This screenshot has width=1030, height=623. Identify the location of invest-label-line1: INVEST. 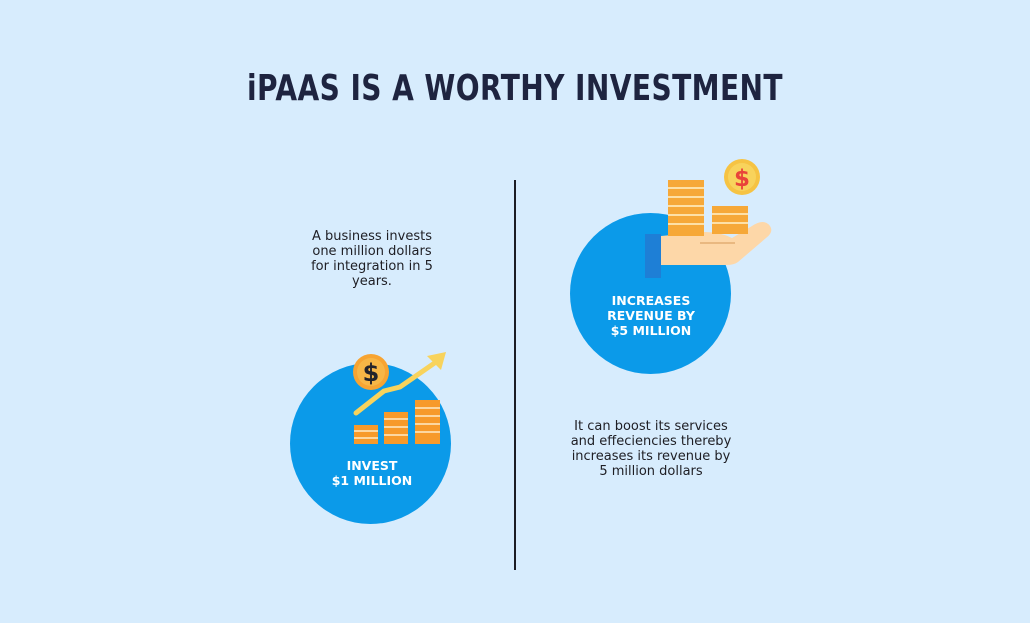
(372, 465).